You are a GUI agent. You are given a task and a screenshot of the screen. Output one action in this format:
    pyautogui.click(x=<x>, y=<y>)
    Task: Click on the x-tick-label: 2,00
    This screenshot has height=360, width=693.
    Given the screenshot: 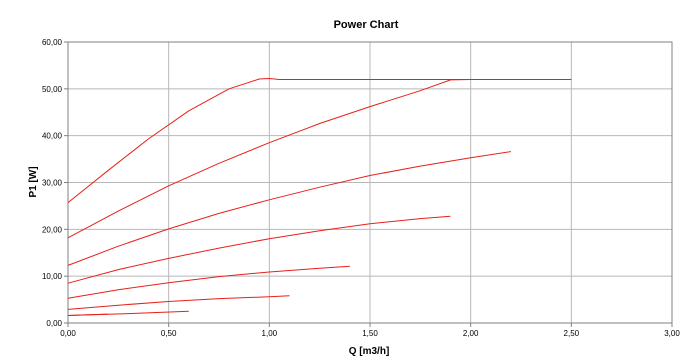 What is the action you would take?
    pyautogui.click(x=471, y=333)
    